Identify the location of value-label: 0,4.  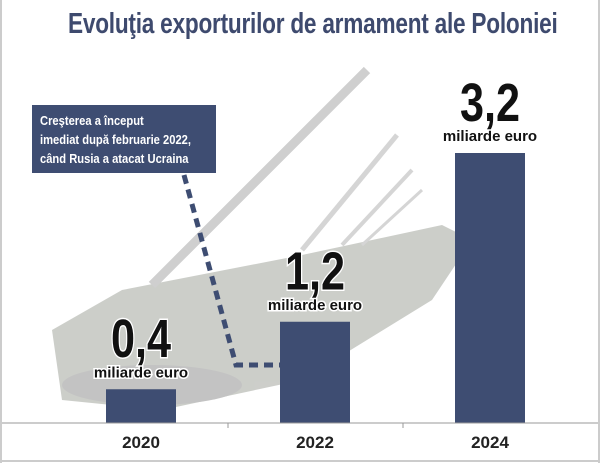
(141, 340).